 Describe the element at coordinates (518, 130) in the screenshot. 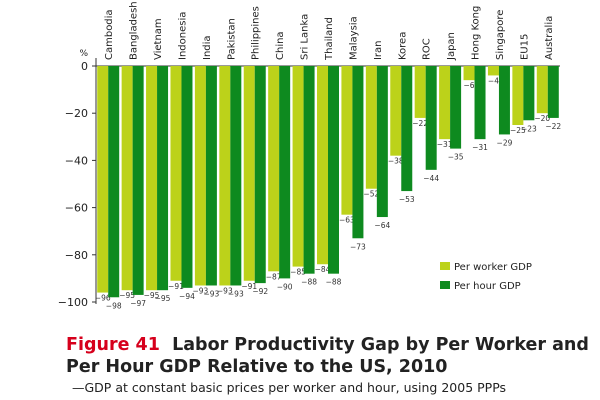

I see `value-label: −25` at that location.